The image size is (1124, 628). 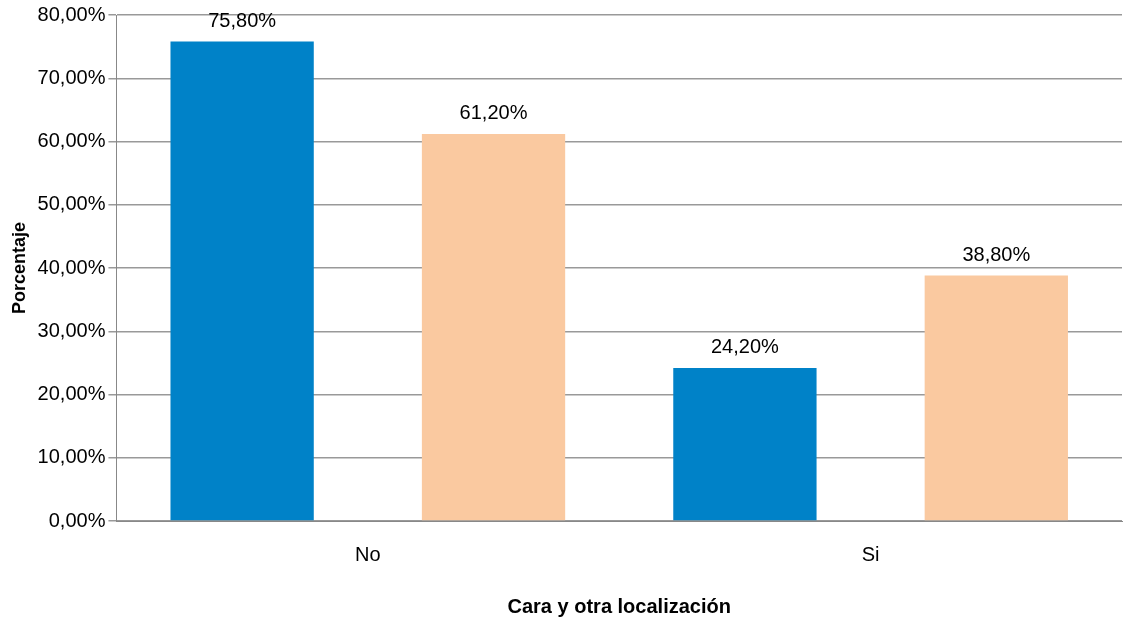 What do you see at coordinates (18, 268) in the screenshot?
I see `y-axis-title: Porcentaje` at bounding box center [18, 268].